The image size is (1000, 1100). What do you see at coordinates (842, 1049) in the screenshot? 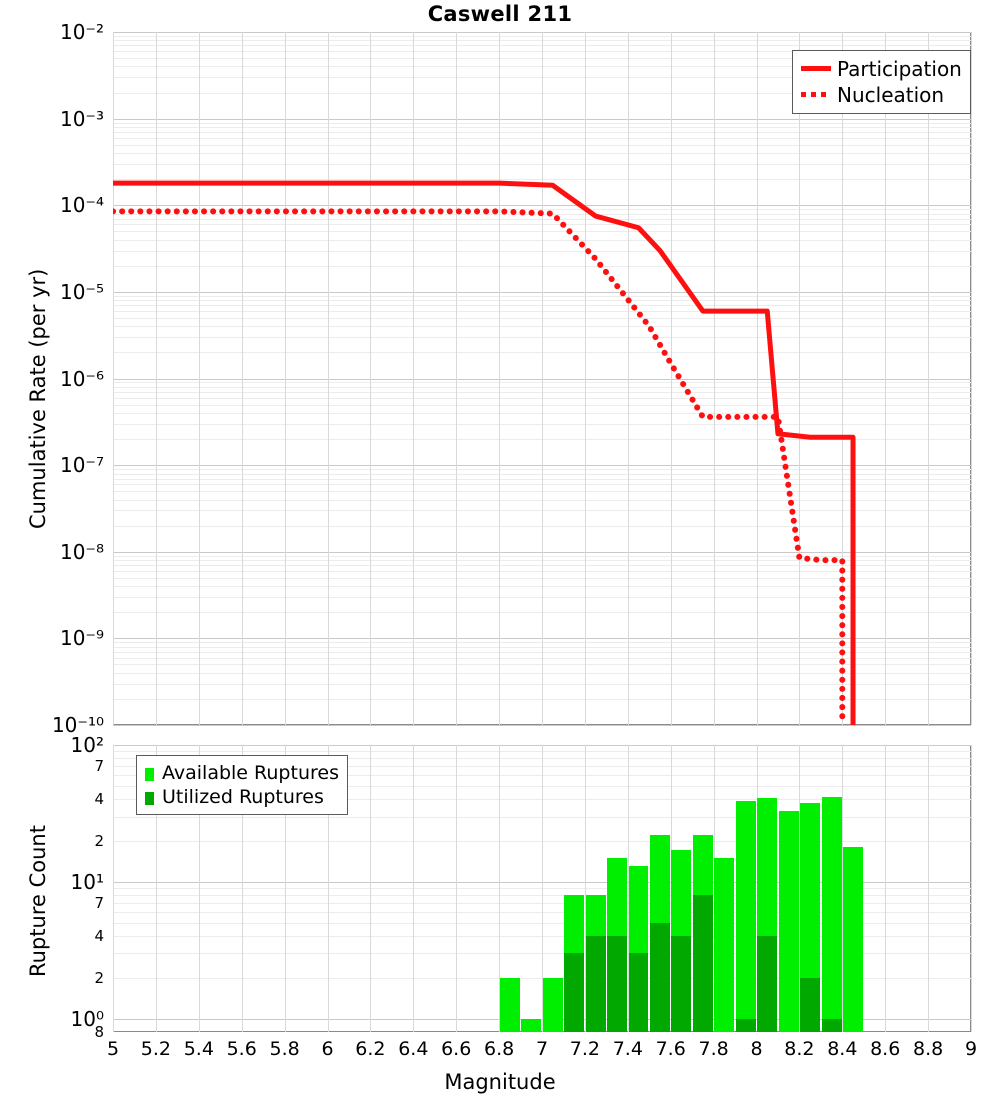
I see `x-tick-8-4: 8.4` at bounding box center [842, 1049].